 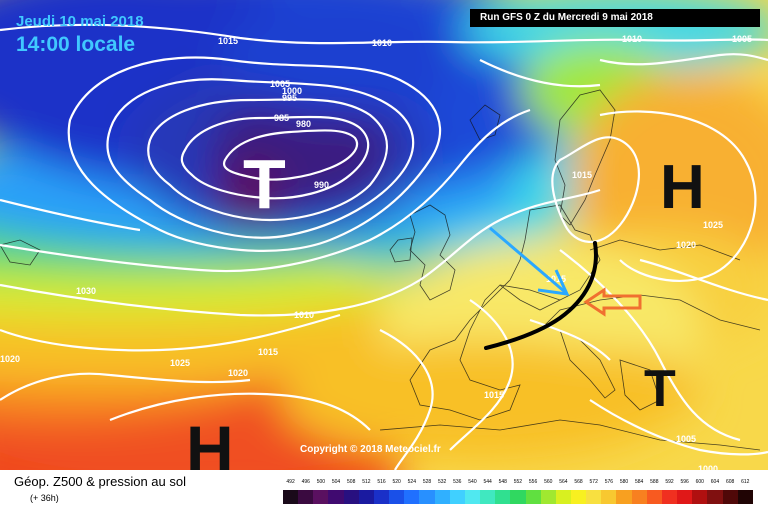 What do you see at coordinates (593, 482) in the screenshot?
I see `scale-label: 572` at bounding box center [593, 482].